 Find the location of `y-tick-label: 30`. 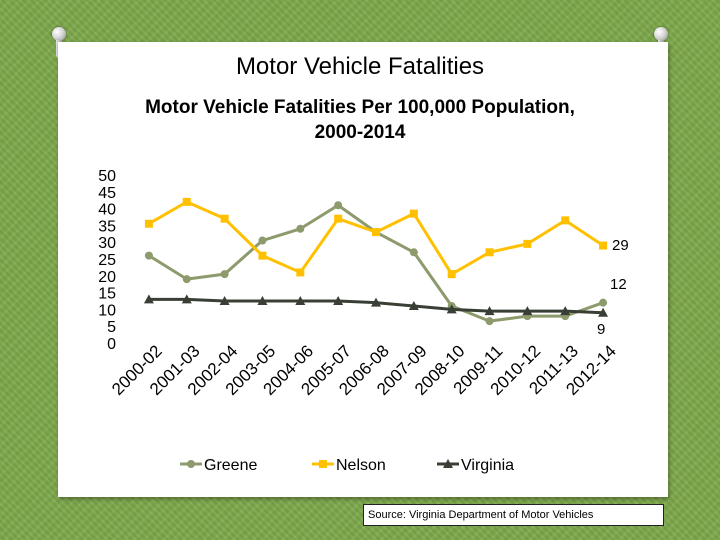

y-tick-label: 30 is located at coordinates (107, 243).